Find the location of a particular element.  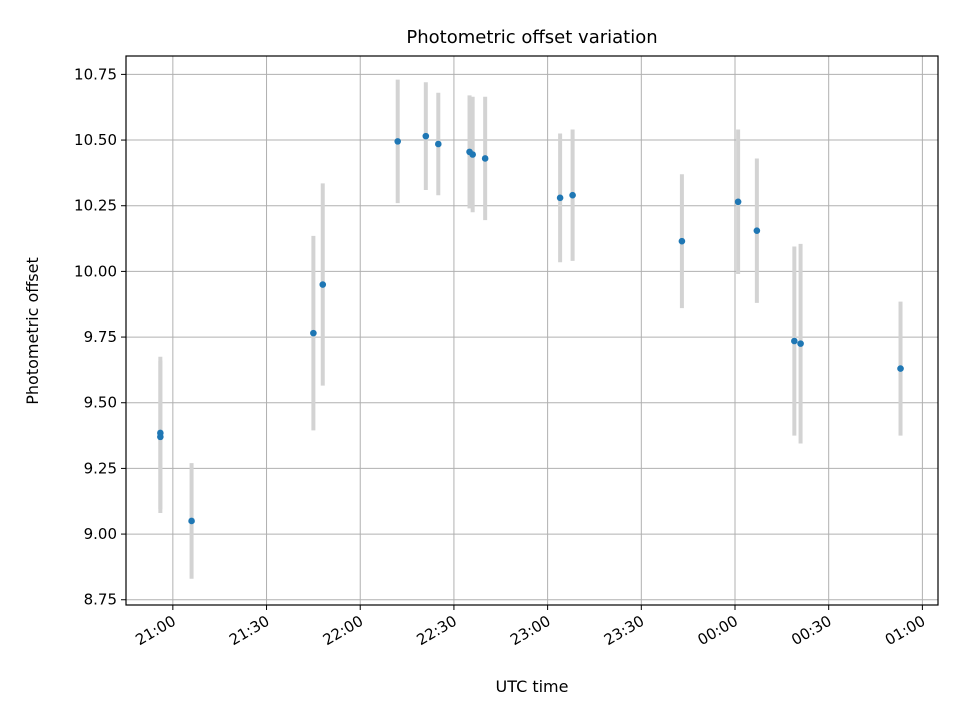

y-tick-label: 10.00 is located at coordinates (95, 271).